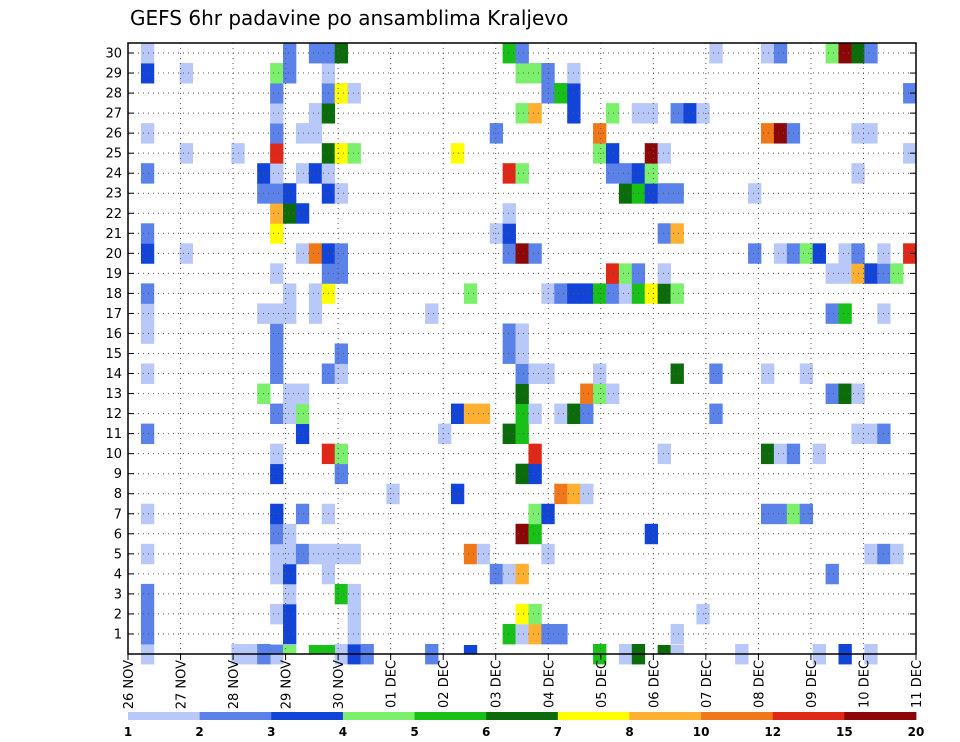 The height and width of the screenshot is (742, 960). I want to click on y-tick-label: 10, so click(113, 454).